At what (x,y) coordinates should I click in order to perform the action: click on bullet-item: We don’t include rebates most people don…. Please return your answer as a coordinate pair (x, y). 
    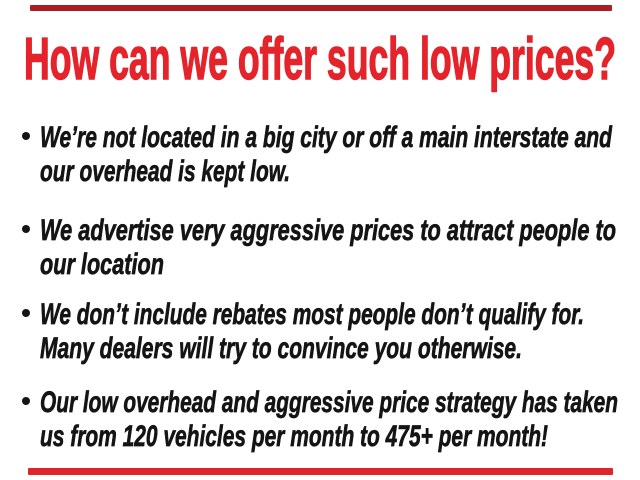
    Looking at the image, I should click on (303, 331).